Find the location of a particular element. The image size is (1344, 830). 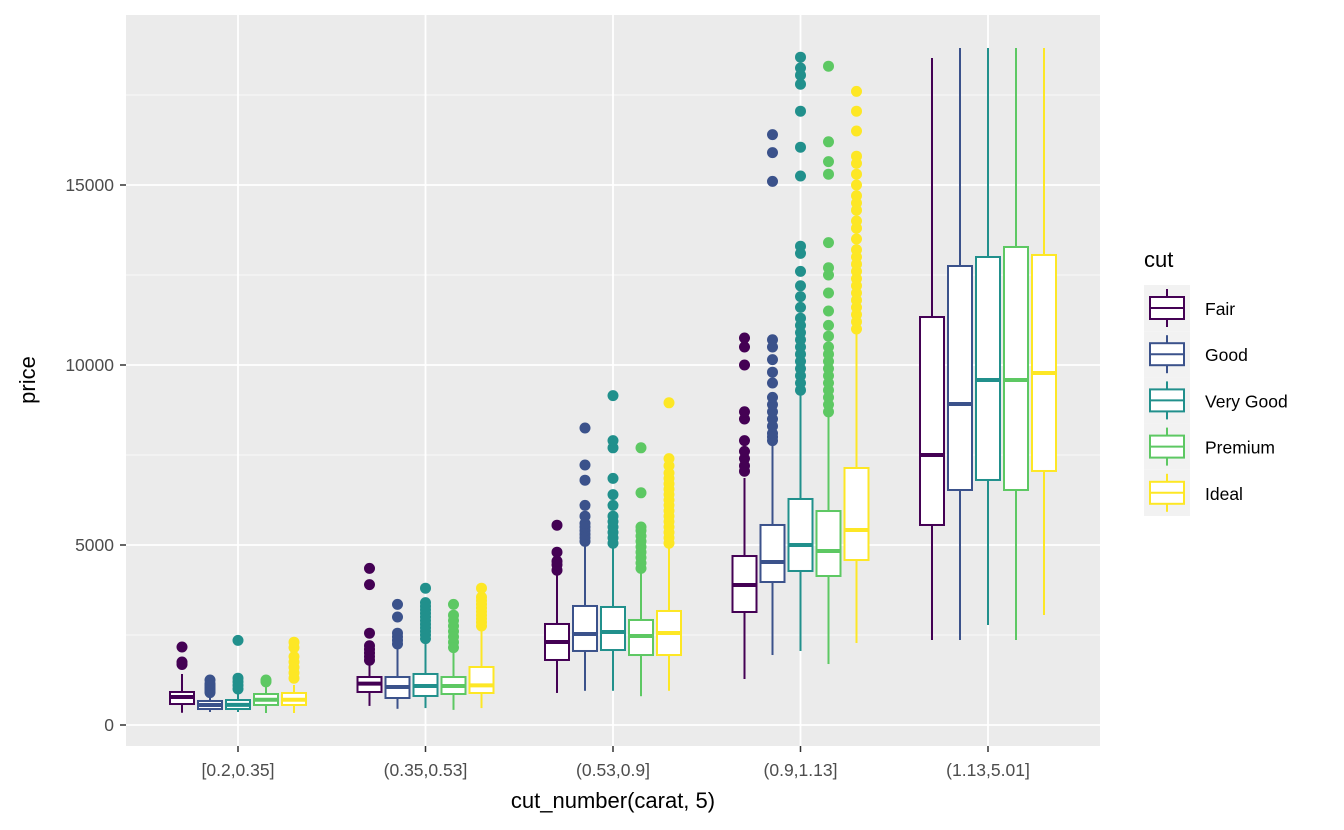

x-tick-label: (0.53,0.9] is located at coordinates (613, 770).